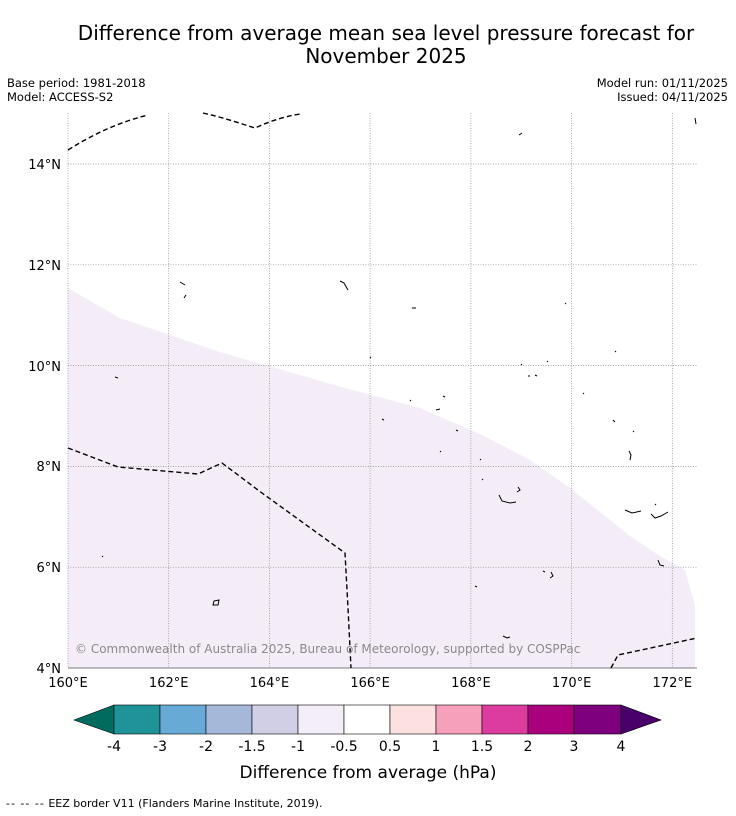 The image size is (736, 816). Describe the element at coordinates (641, 719) in the screenshot. I see `colorbar-high-arrow` at that location.